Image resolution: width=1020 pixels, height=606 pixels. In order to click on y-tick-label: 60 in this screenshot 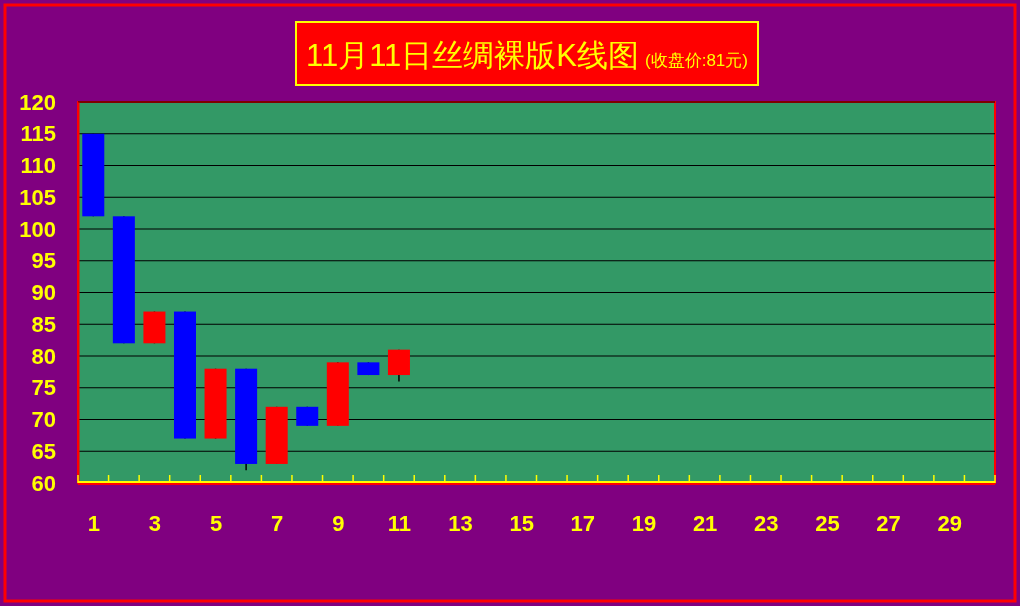, I will do `click(43, 483)`.